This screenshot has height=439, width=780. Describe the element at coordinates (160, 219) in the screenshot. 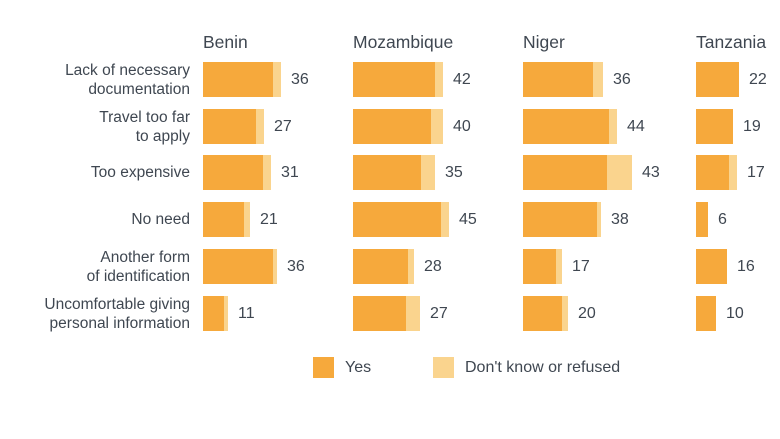

I see `category-label: No need` at that location.